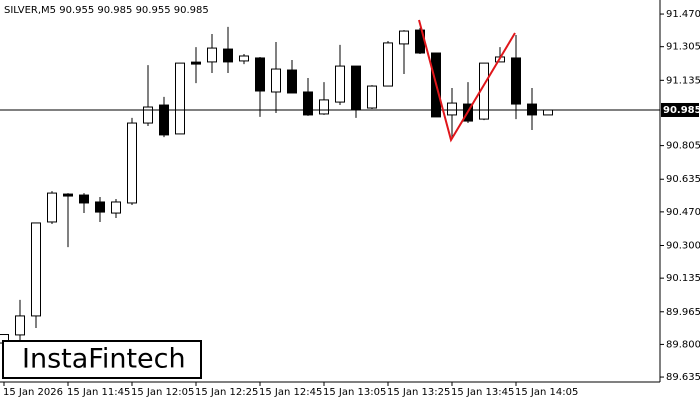 This screenshot has height=400, width=700. What do you see at coordinates (683, 146) in the screenshot?
I see `y-tick-label: 90.805` at bounding box center [683, 146].